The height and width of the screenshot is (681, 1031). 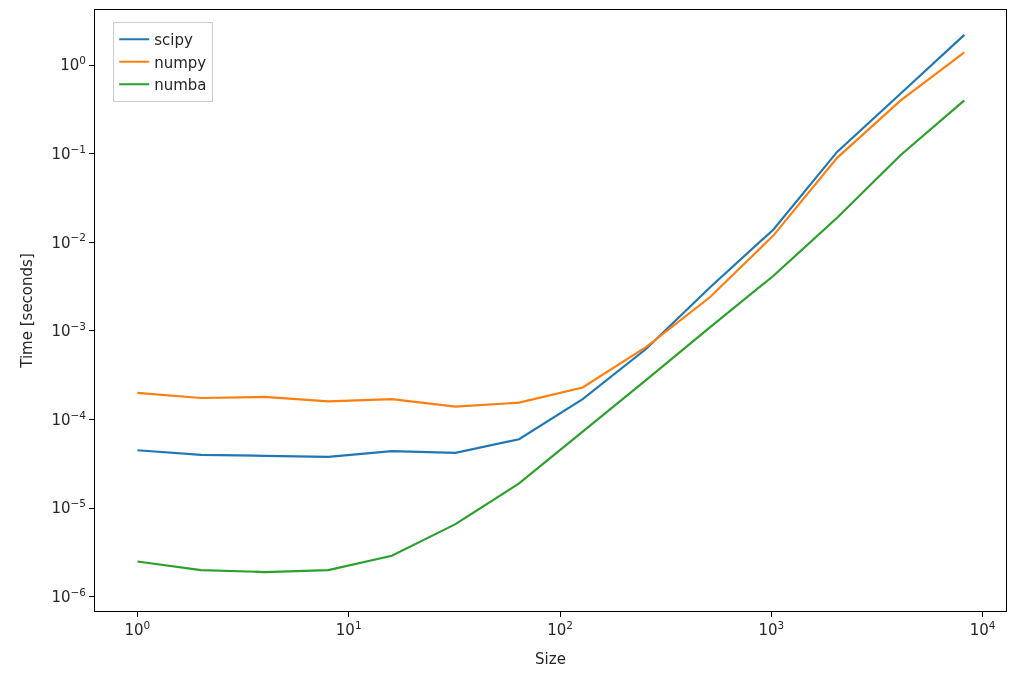 What do you see at coordinates (68, 507) in the screenshot?
I see `y-tick-label: 10$^{−5}$` at bounding box center [68, 507].